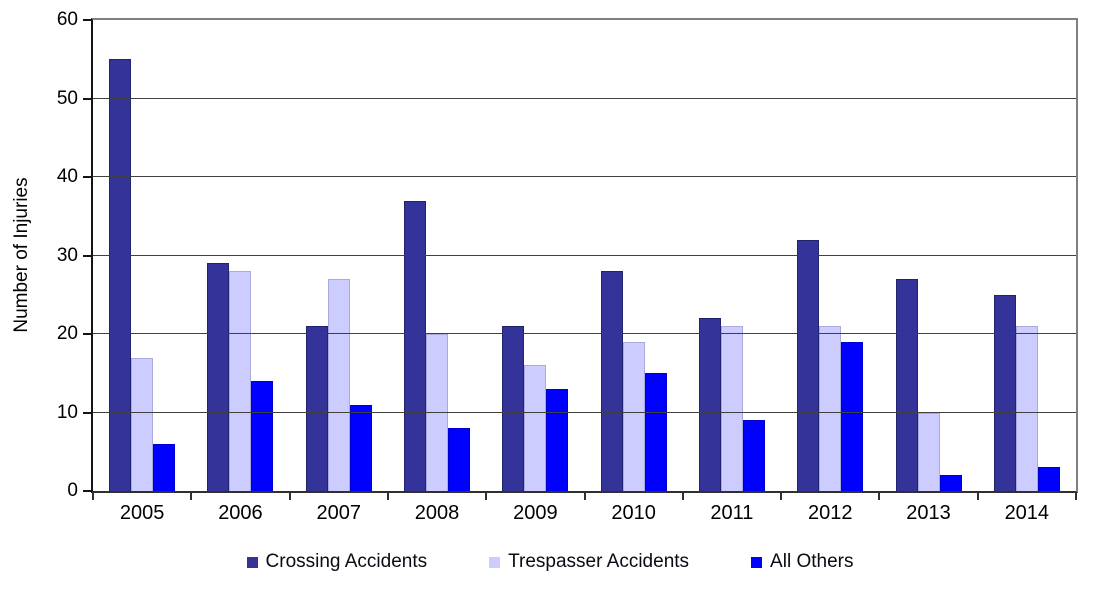 The height and width of the screenshot is (597, 1100). I want to click on x-axis-labels: 2005 2006 2007 2008 2009 2010 2011 2012 2013 2014, so click(584, 513).